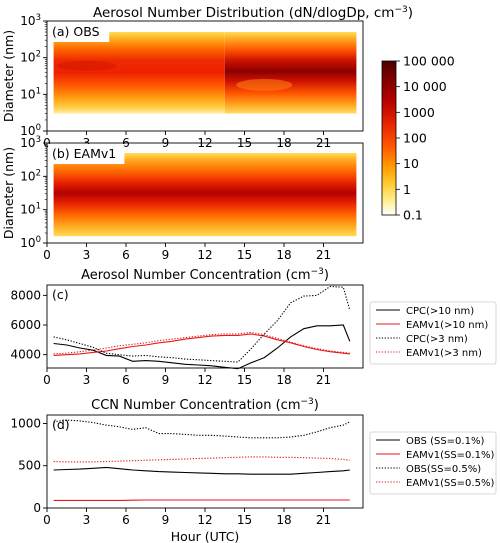 This screenshot has width=500, height=543. What do you see at coordinates (205, 195) in the screenshot?
I see `heatmap-field` at bounding box center [205, 195].